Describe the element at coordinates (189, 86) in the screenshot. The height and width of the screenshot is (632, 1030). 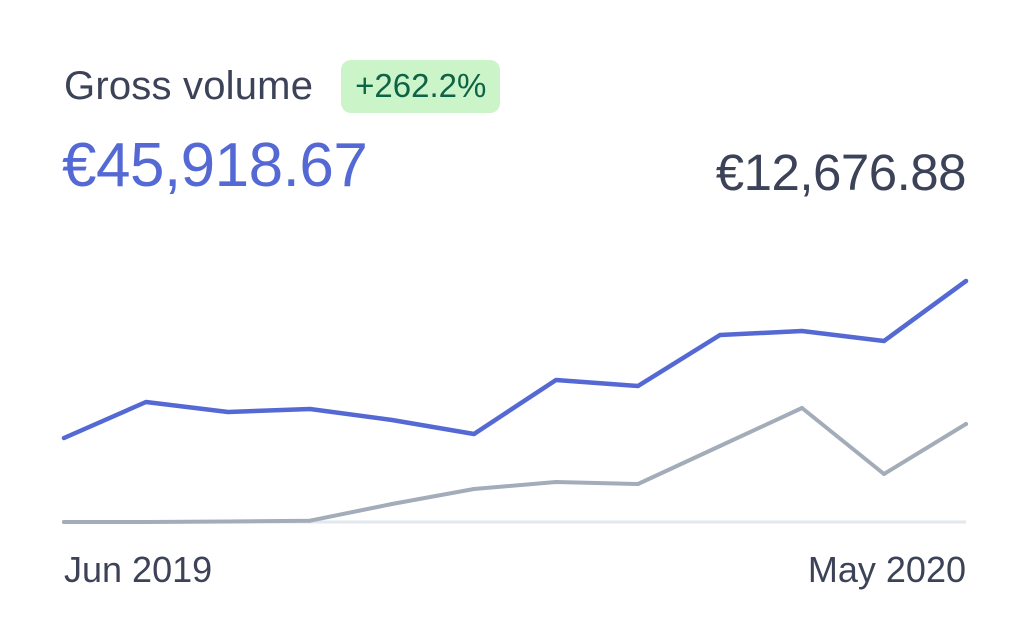
I see `metric-title: Gross volume` at that location.